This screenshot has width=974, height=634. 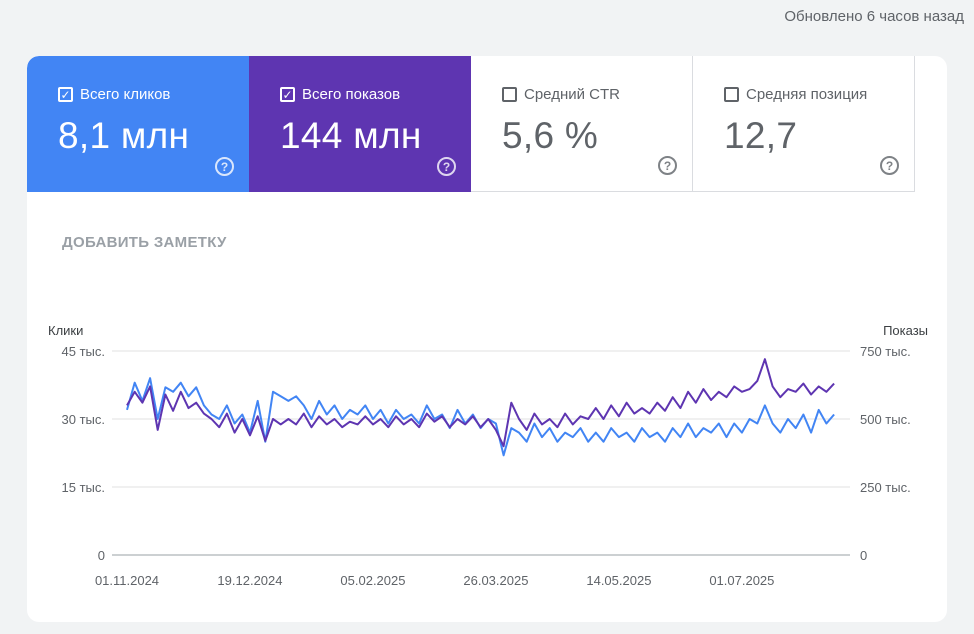 What do you see at coordinates (83, 487) in the screenshot?
I see `y-tick-left: 15 тыс.` at bounding box center [83, 487].